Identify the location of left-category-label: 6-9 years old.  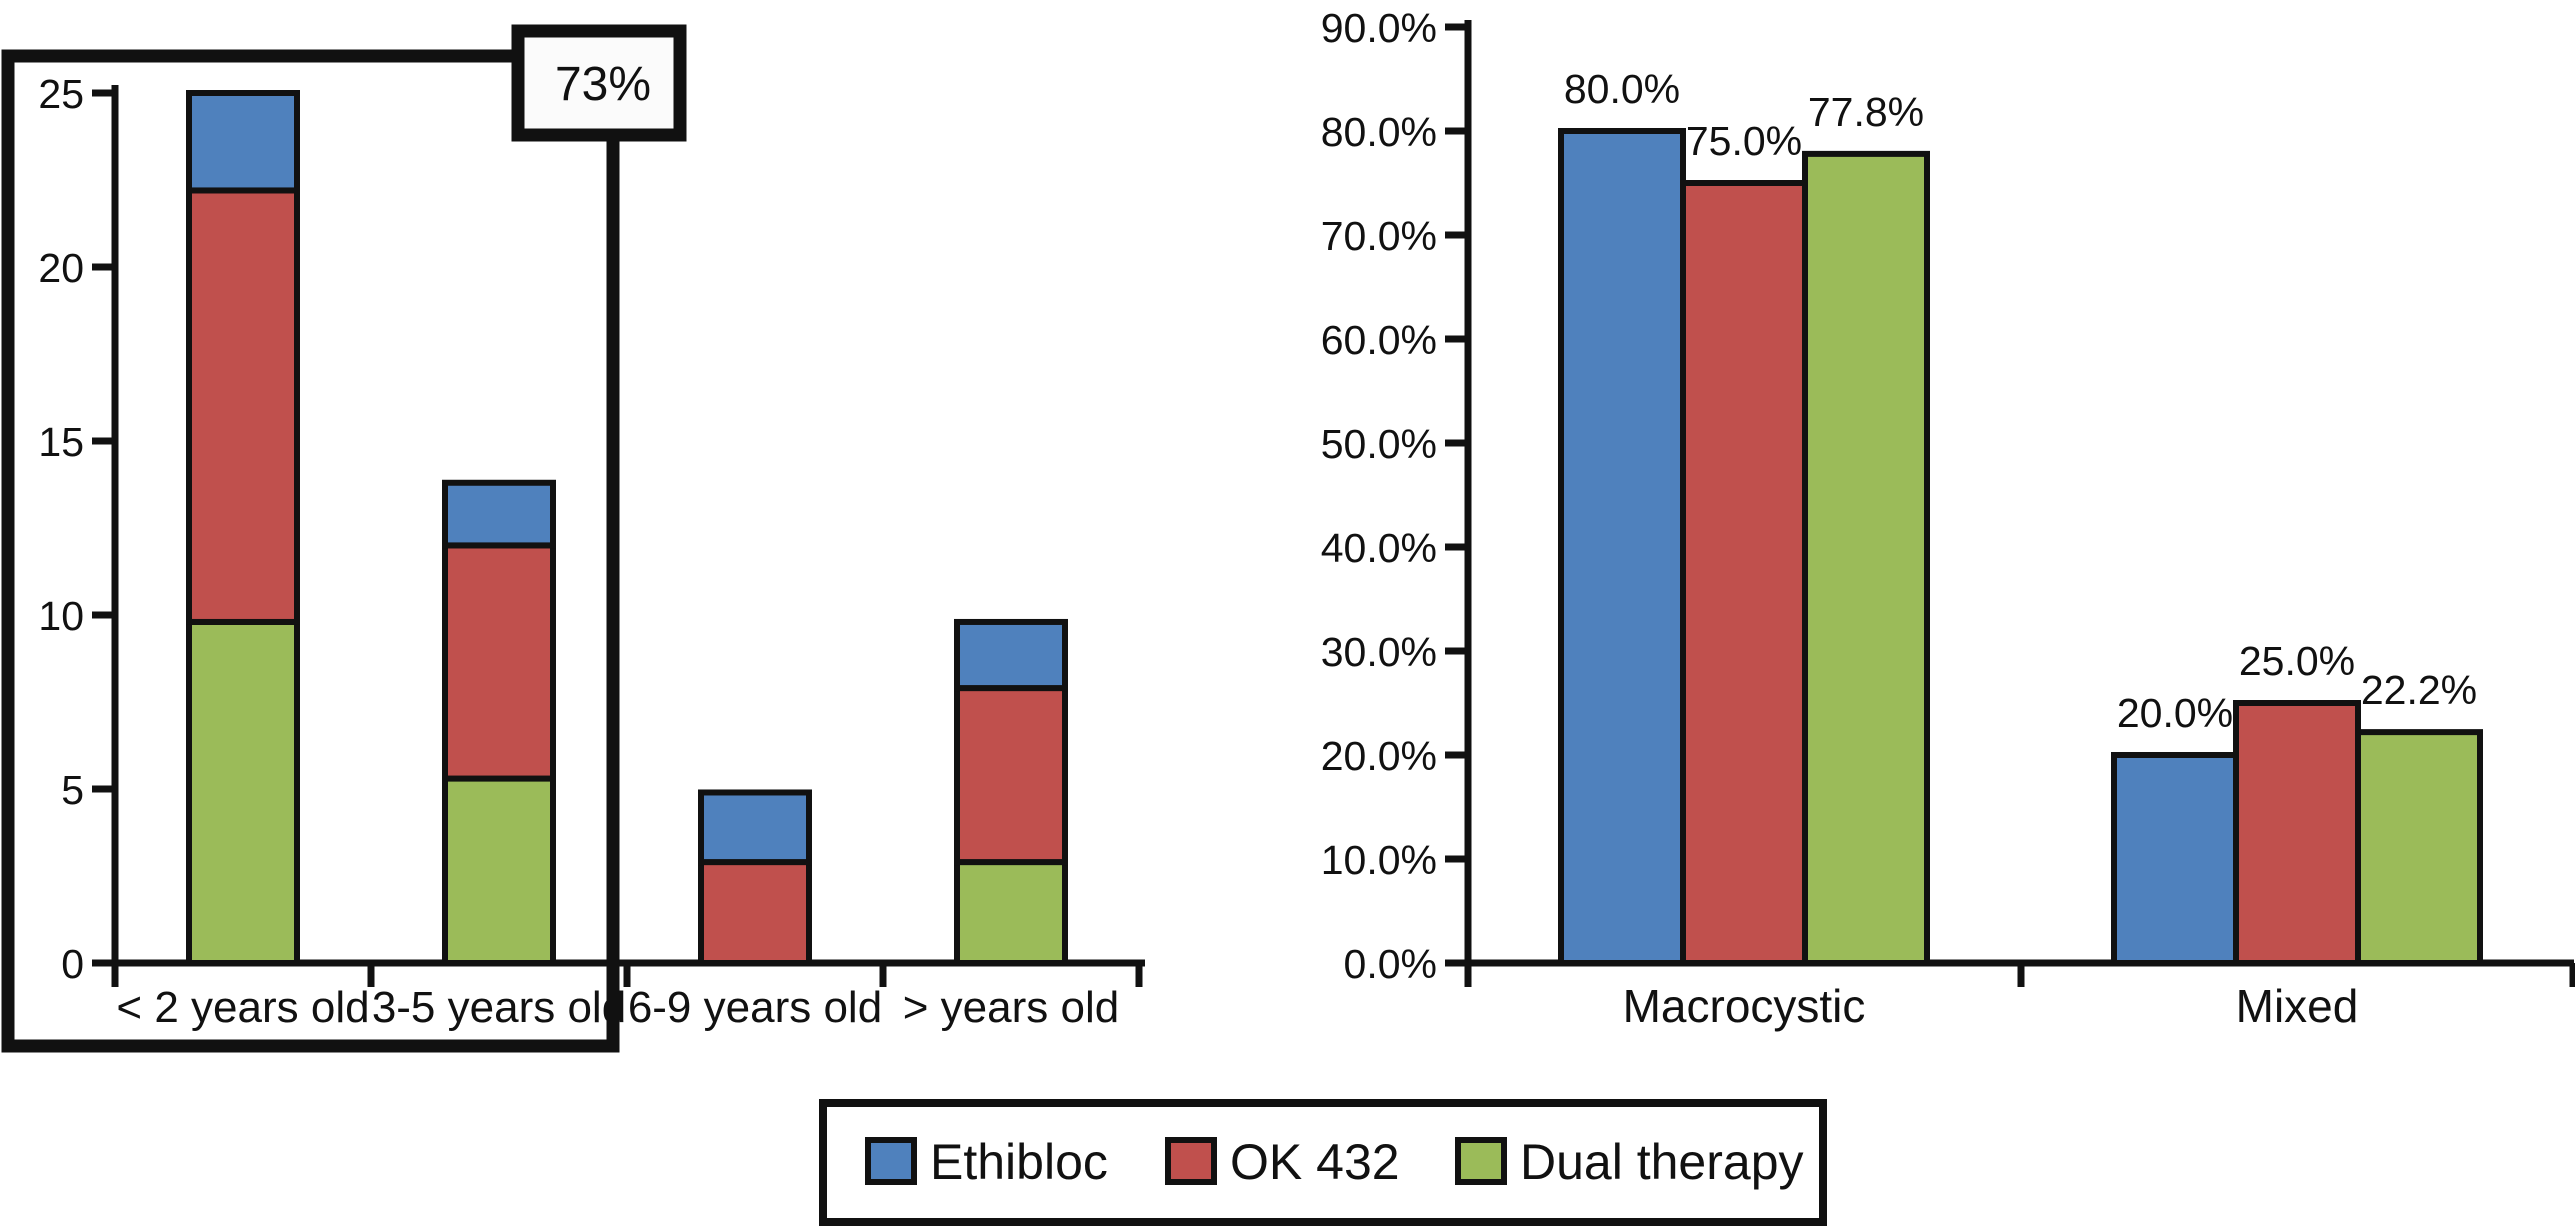
(755, 1007).